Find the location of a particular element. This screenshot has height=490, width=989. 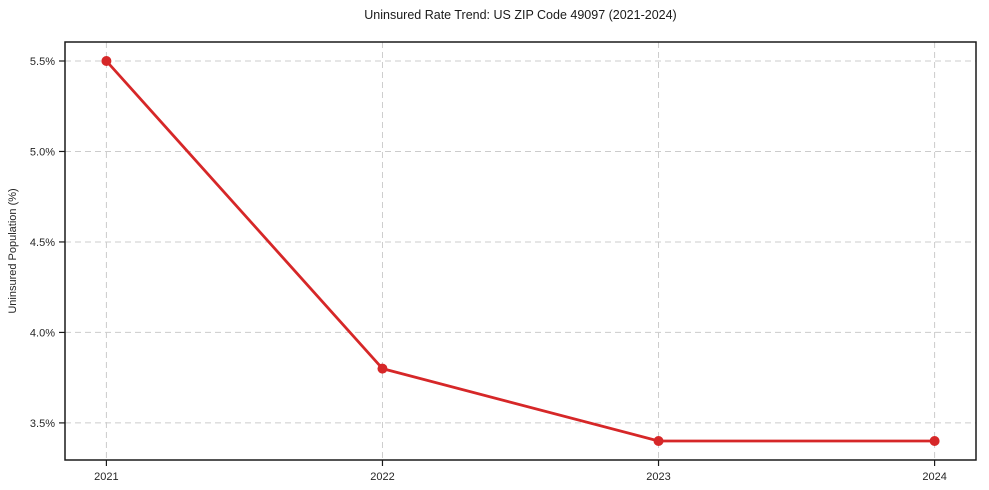

data-point-2022 is located at coordinates (382, 368).